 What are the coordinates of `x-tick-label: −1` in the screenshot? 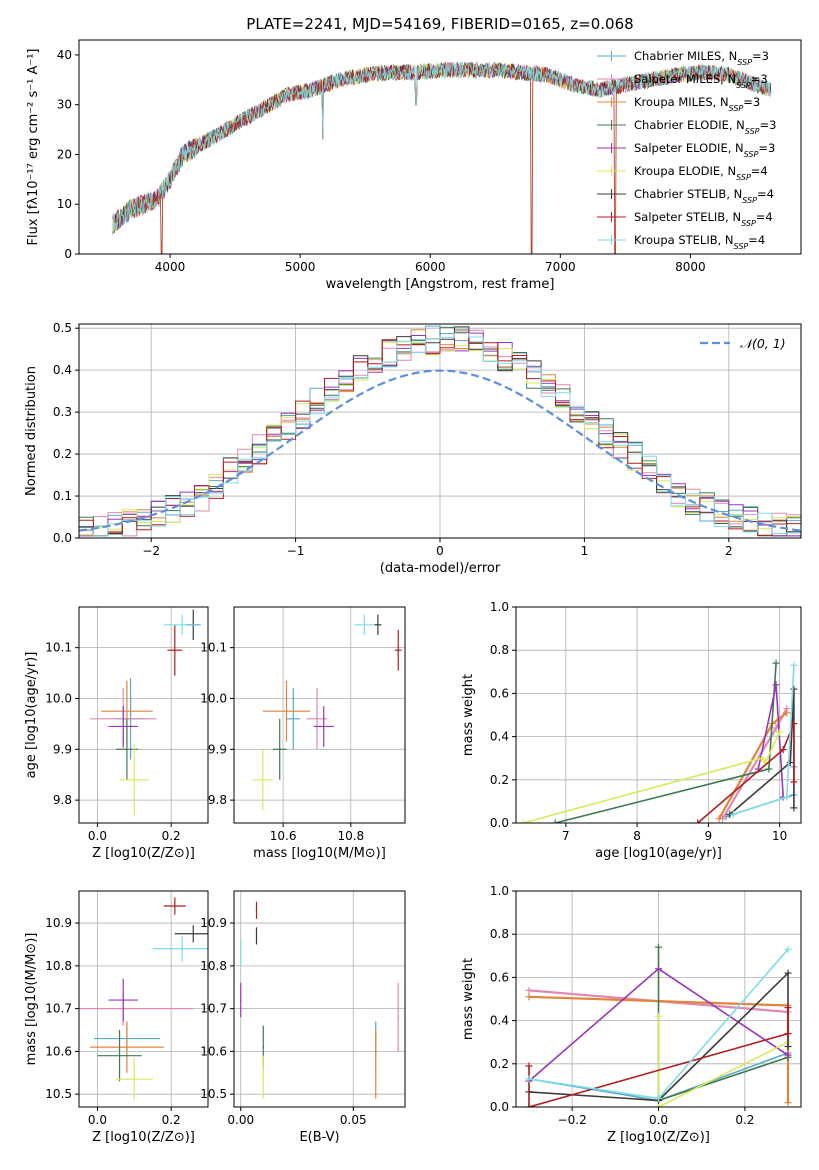 It's located at (296, 551).